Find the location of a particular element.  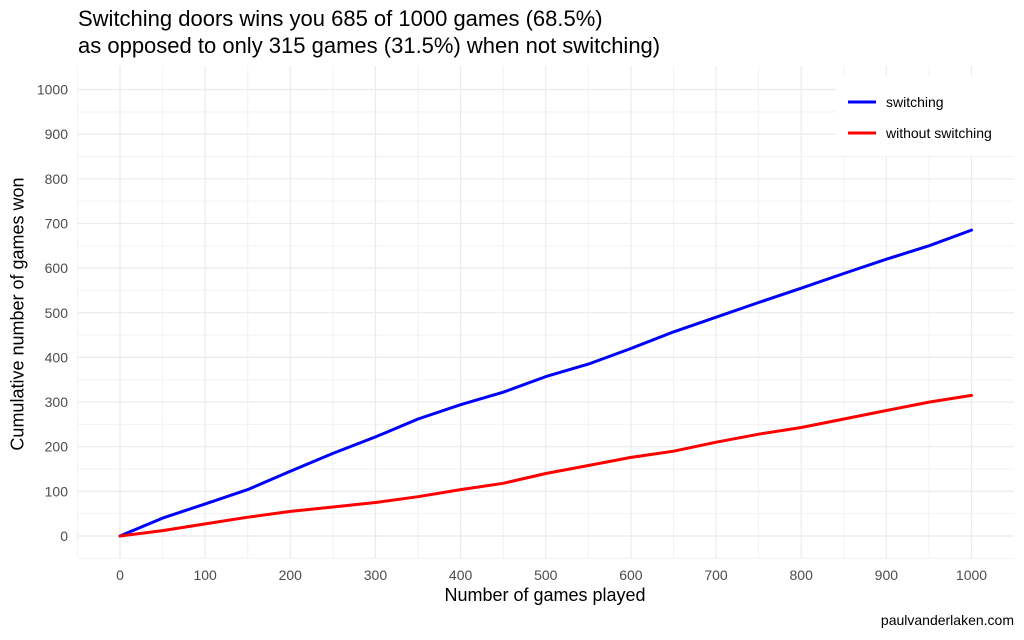

x-tick-label: 600 is located at coordinates (631, 575).